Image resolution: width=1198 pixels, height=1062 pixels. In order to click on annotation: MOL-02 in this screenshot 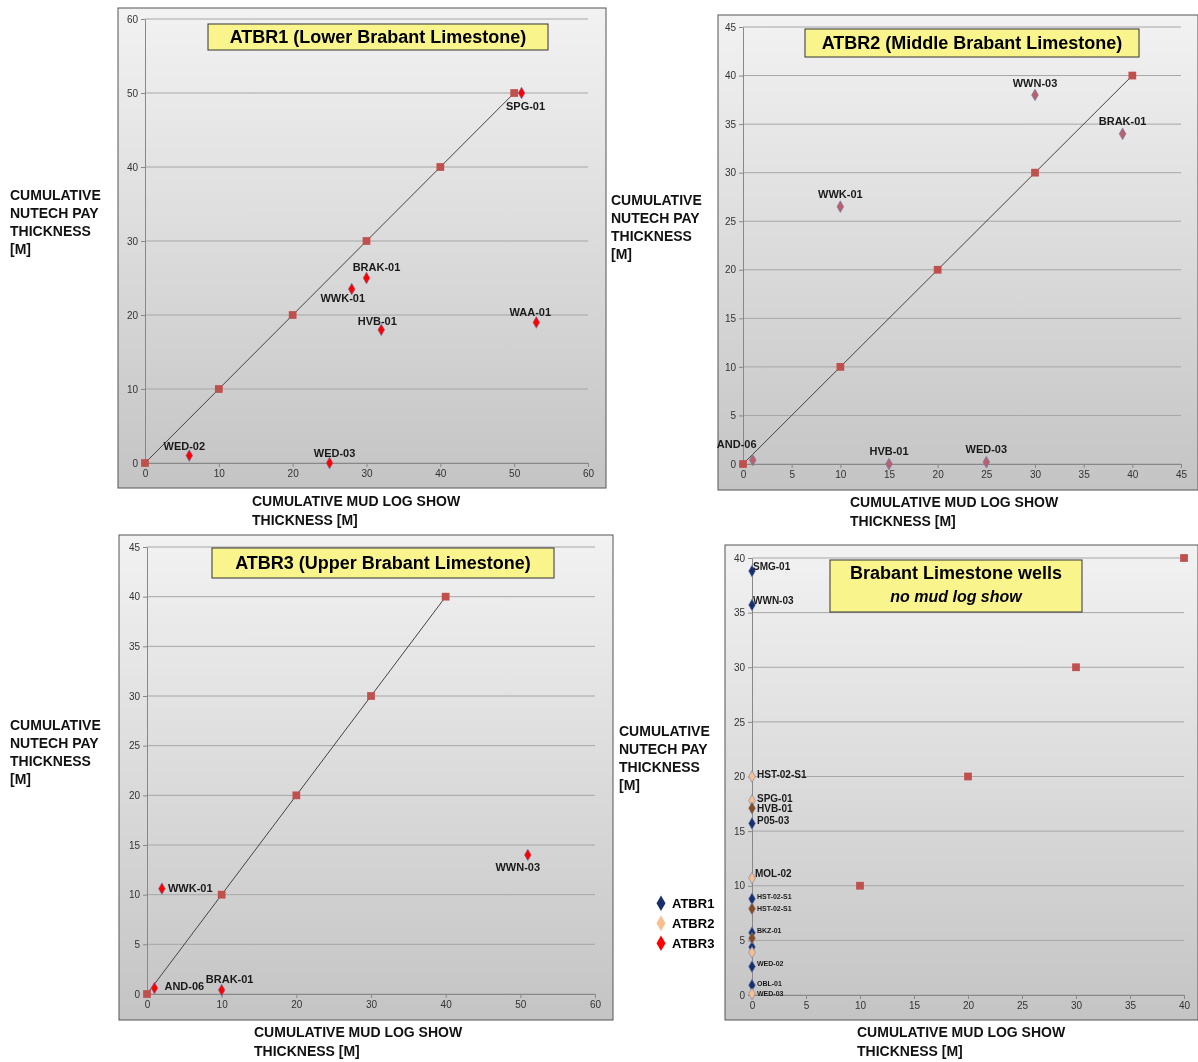, I will do `click(774, 873)`.